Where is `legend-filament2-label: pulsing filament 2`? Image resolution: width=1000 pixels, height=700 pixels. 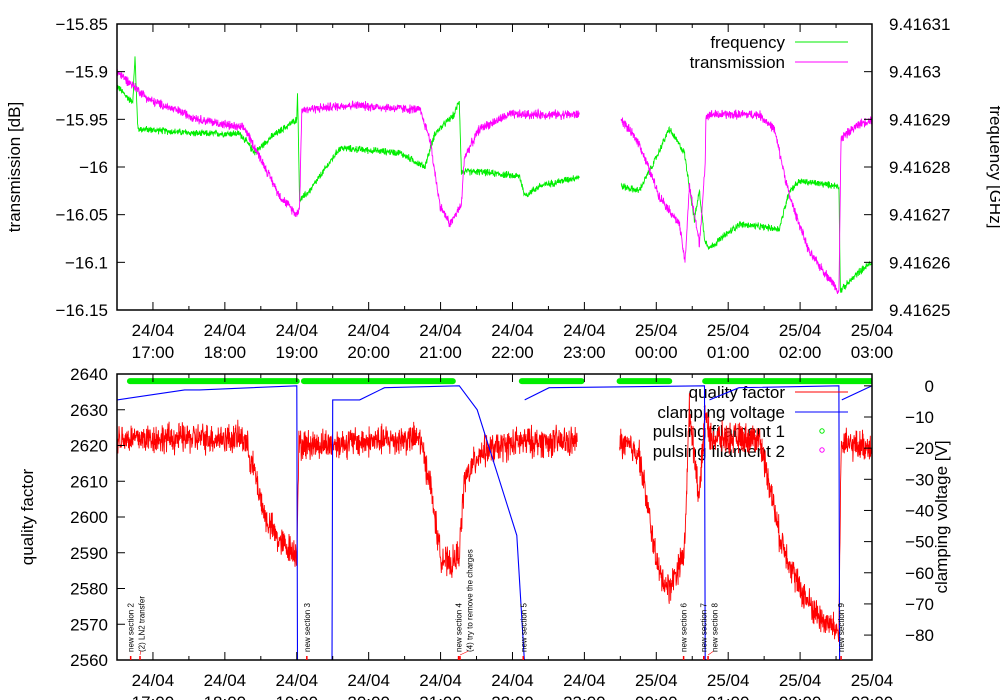 legend-filament2-label: pulsing filament 2 is located at coordinates (719, 451).